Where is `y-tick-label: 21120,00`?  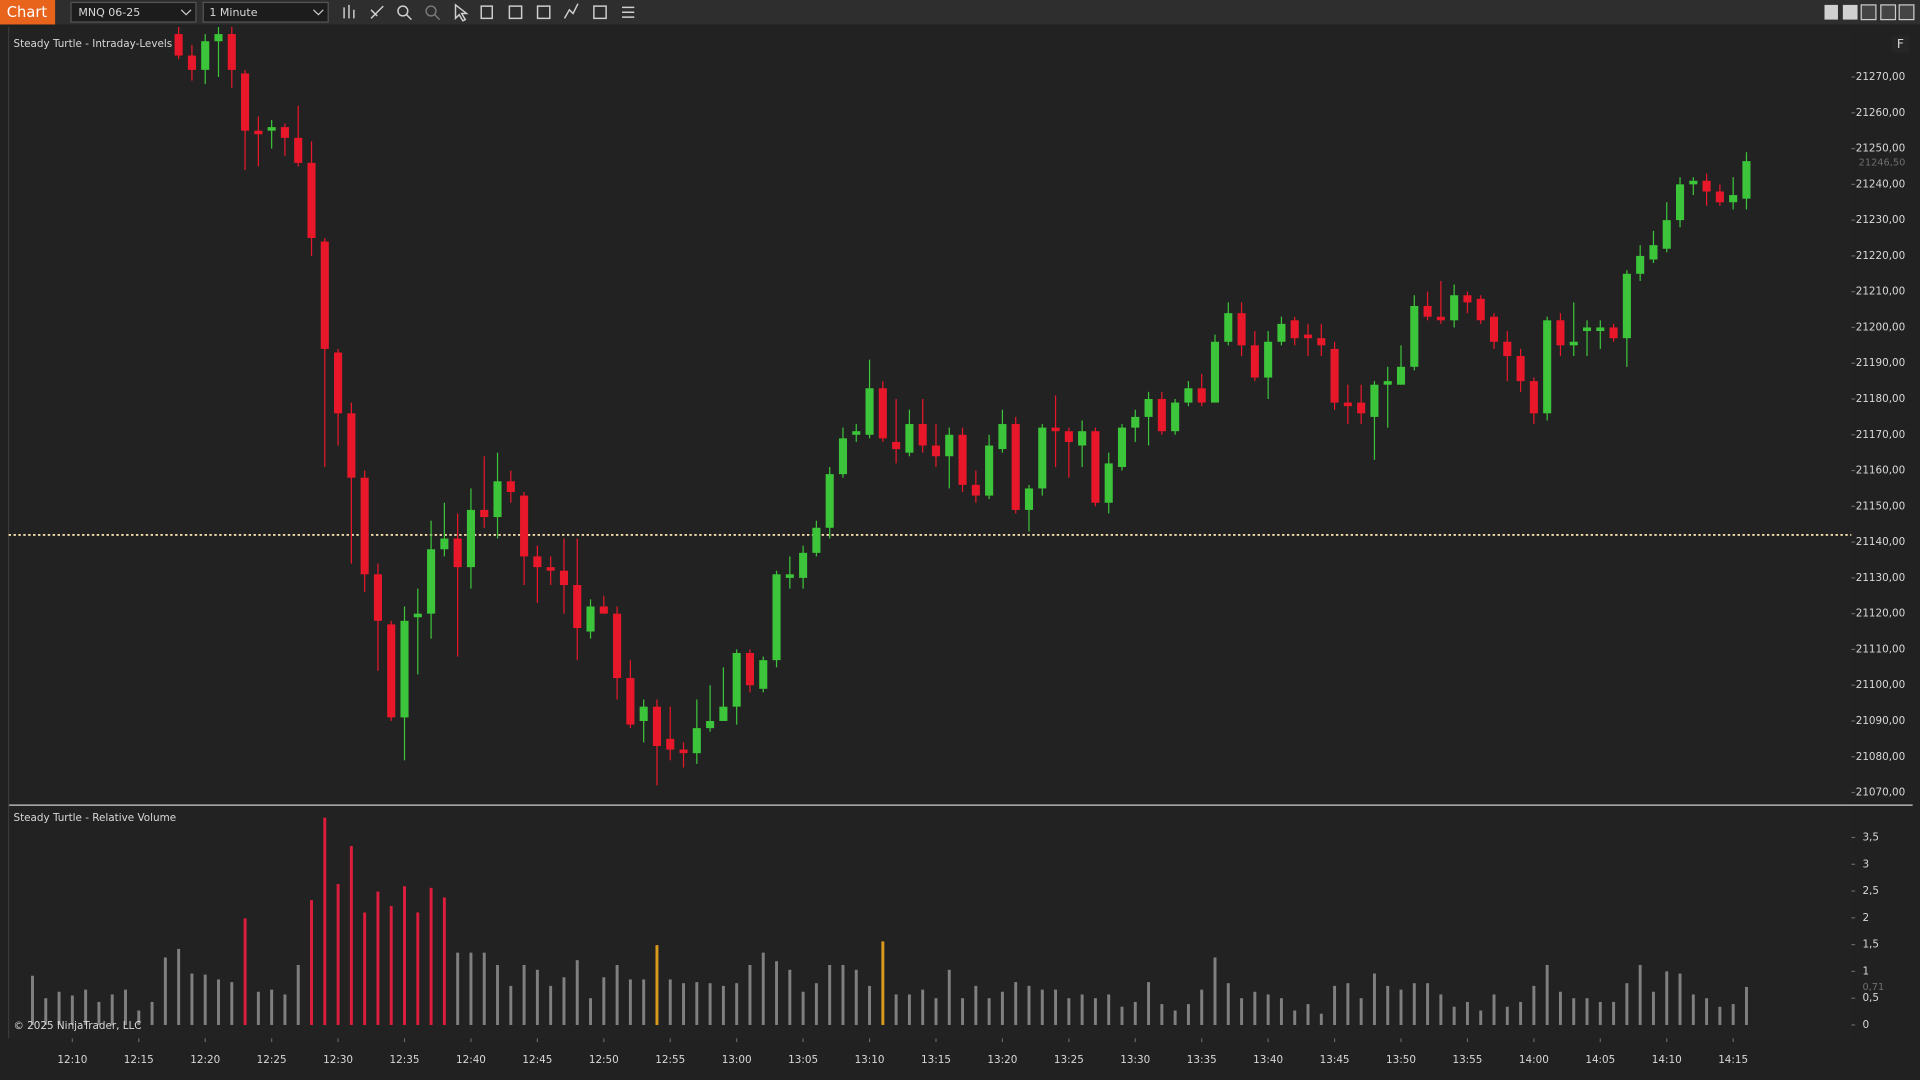 y-tick-label: 21120,00 is located at coordinates (1881, 614).